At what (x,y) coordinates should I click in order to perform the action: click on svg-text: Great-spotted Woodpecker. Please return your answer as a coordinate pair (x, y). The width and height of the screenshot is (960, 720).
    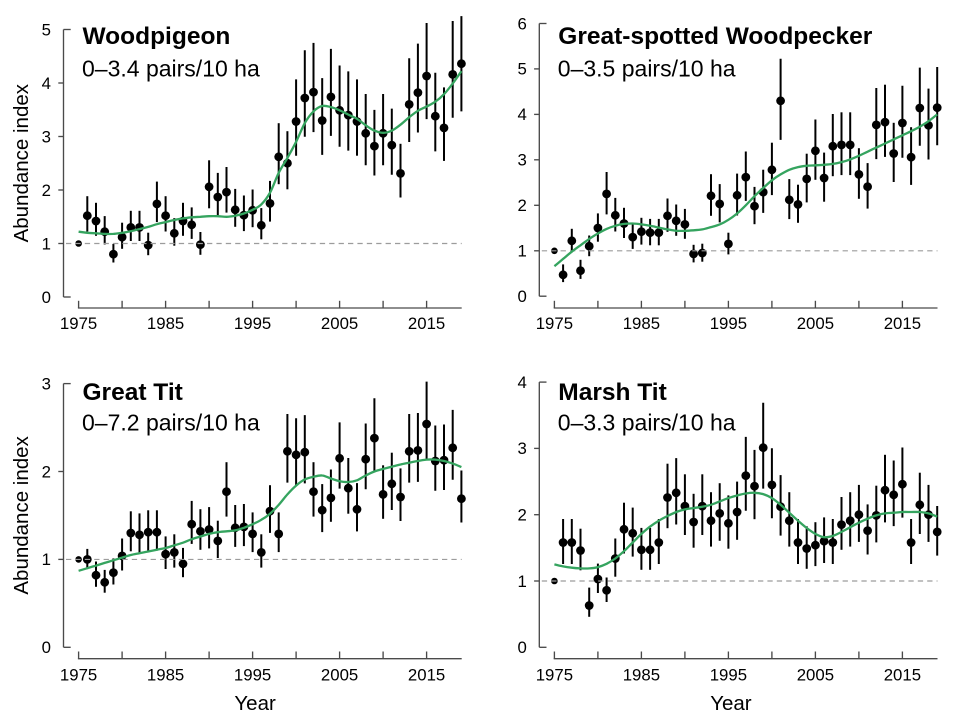
    Looking at the image, I should click on (715, 36).